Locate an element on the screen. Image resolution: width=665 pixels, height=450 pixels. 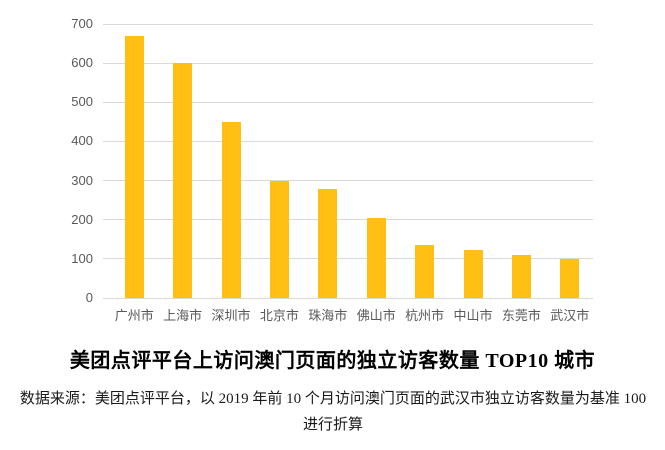
x-tick-label: 上海市 is located at coordinates (183, 315).